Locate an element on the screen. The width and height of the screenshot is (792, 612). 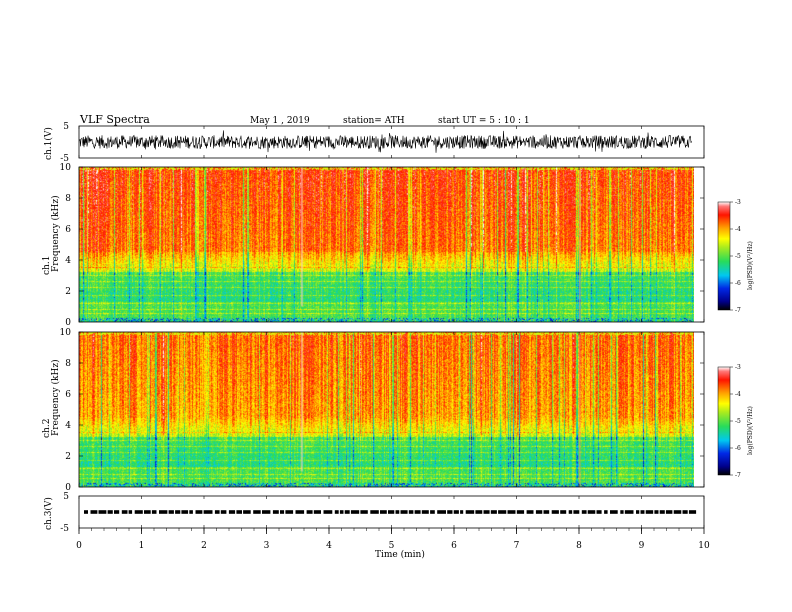
time-axis-tick-label: 6 is located at coordinates (454, 546).